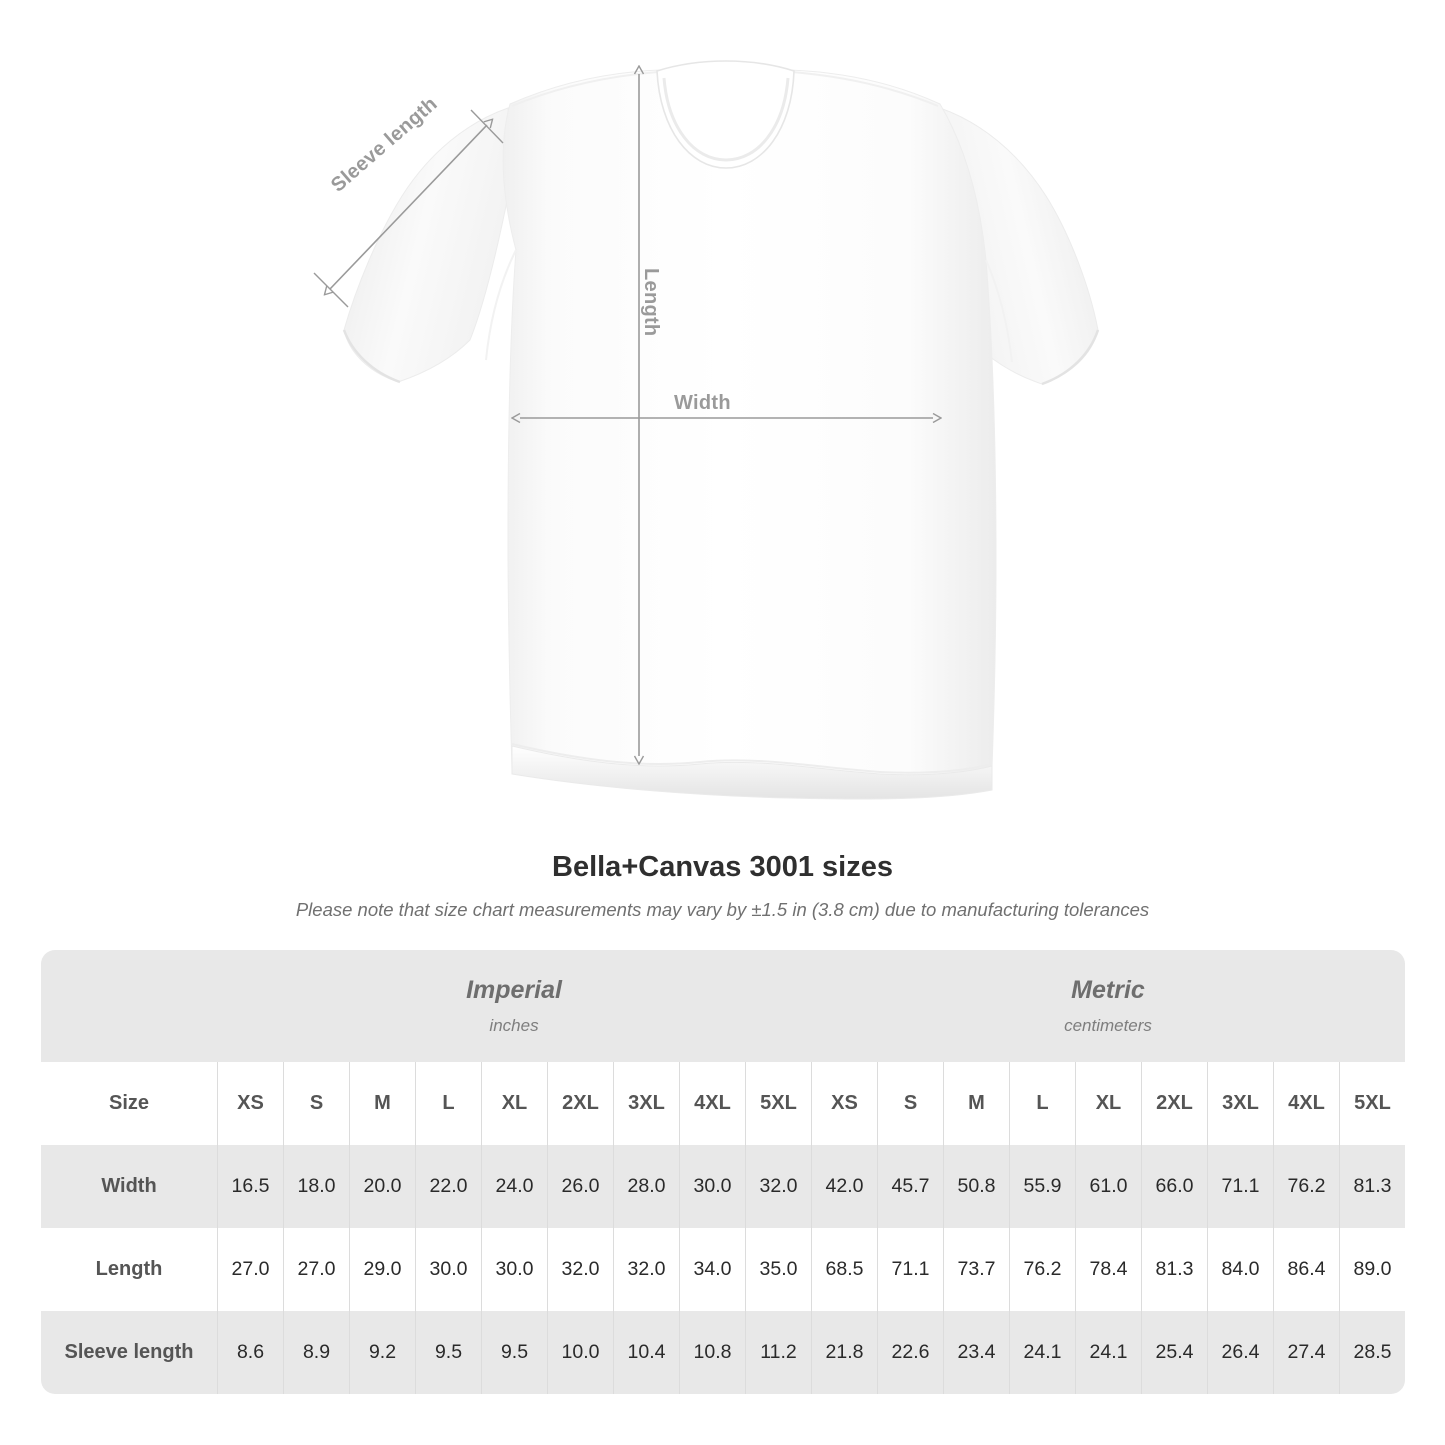 The height and width of the screenshot is (1445, 1445). What do you see at coordinates (1174, 1352) in the screenshot?
I see `table-cell: 25.4` at bounding box center [1174, 1352].